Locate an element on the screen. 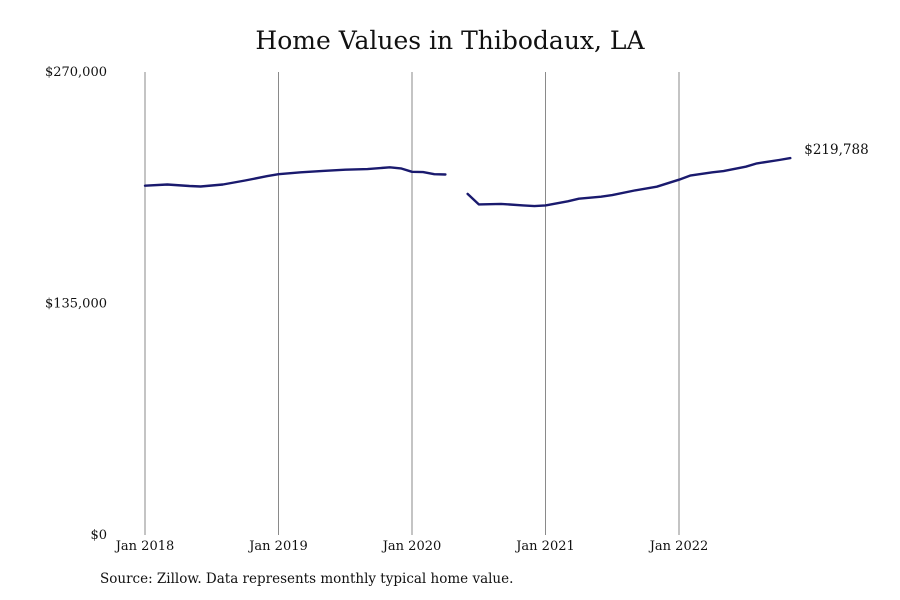 Image resolution: width=900 pixels, height=600 pixels. x-tick-label: Jan 2020 is located at coordinates (411, 546).